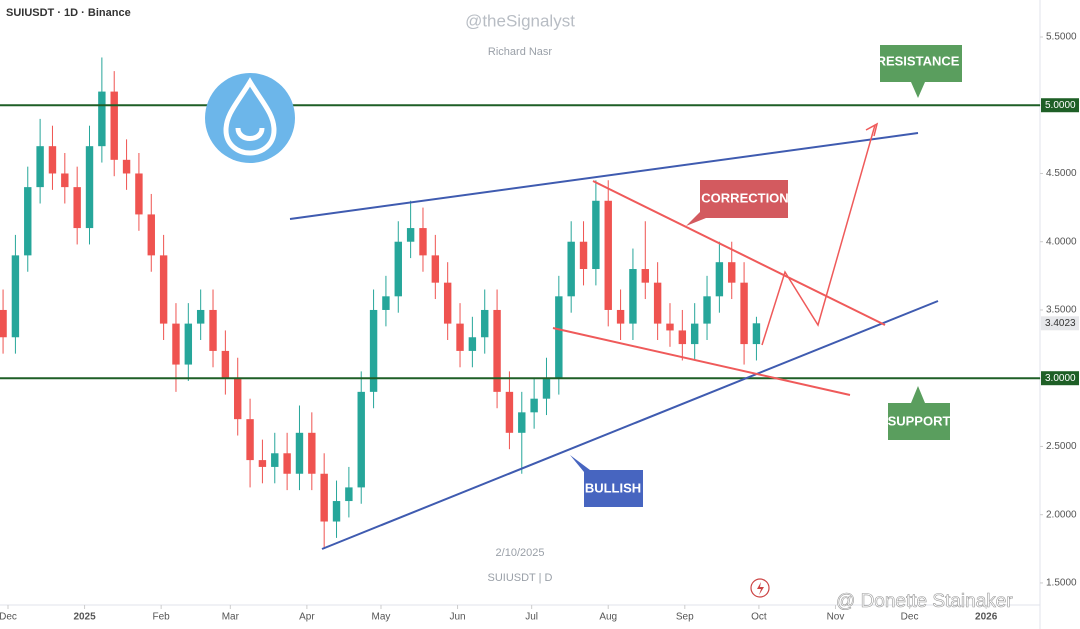 This screenshot has width=1080, height=629. Describe the element at coordinates (1061, 173) in the screenshot. I see `y-tick-label: 4.5000` at that location.